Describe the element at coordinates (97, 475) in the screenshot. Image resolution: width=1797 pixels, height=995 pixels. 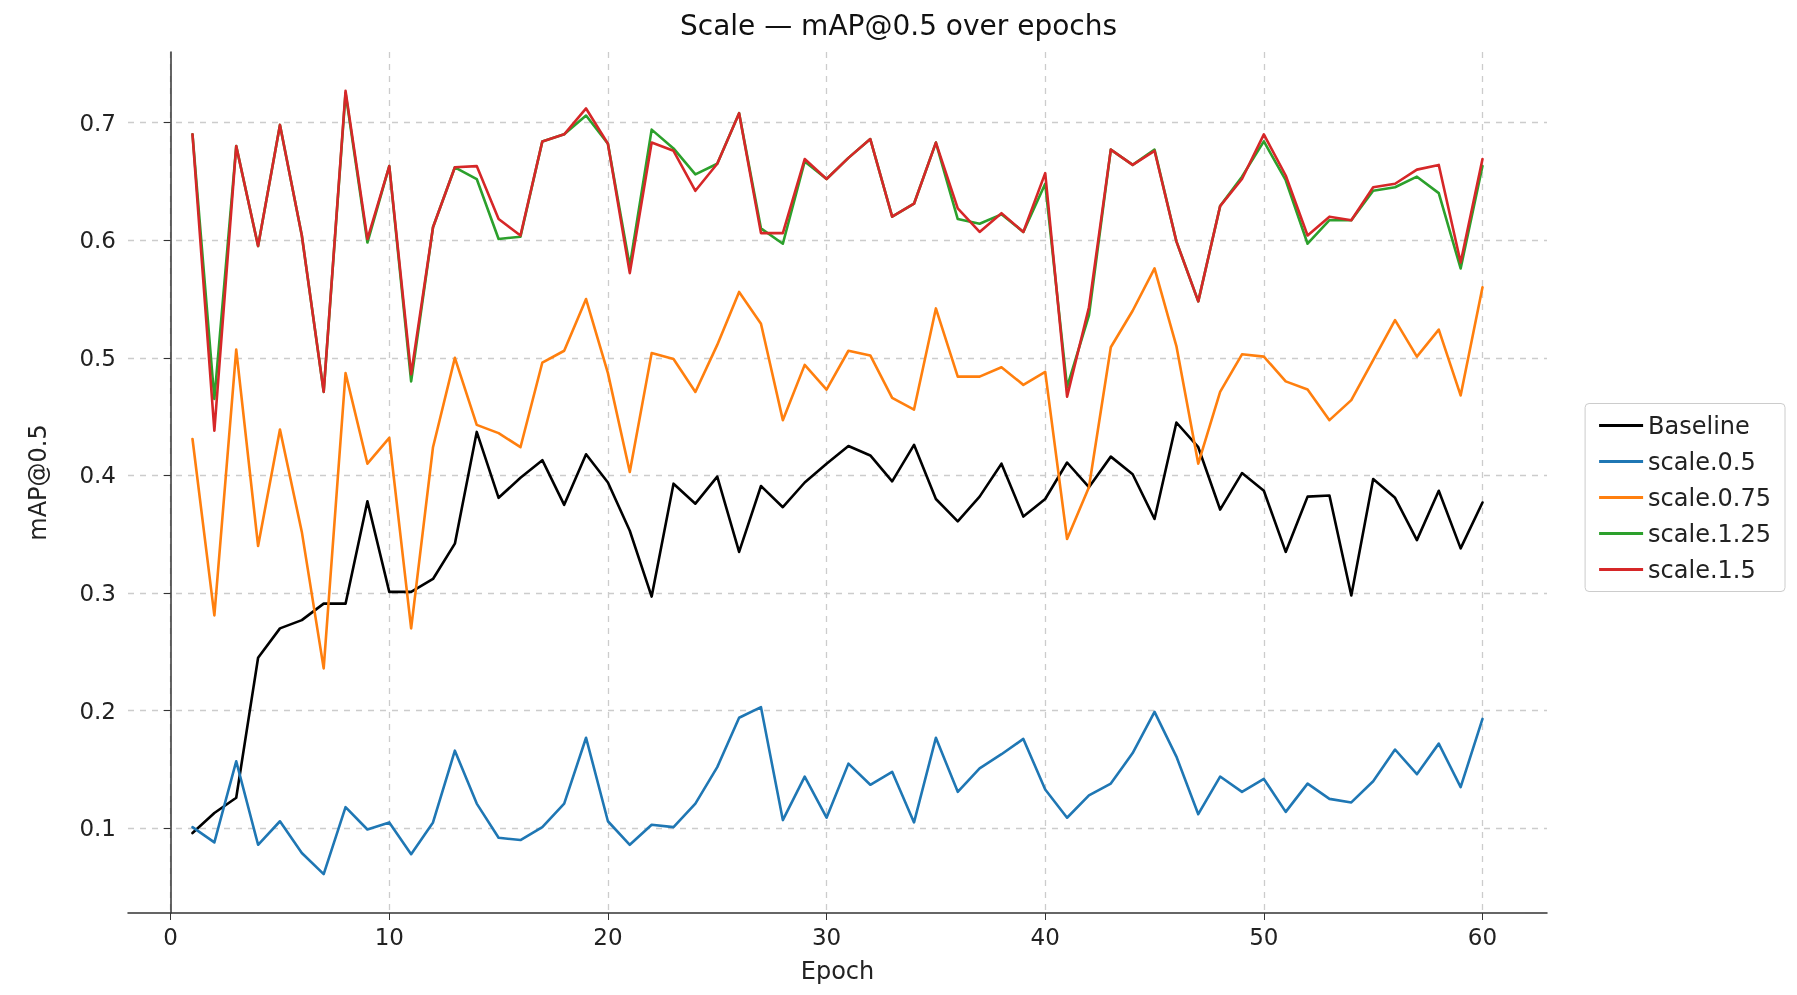
I see `y-tick-label: 0.4` at that location.